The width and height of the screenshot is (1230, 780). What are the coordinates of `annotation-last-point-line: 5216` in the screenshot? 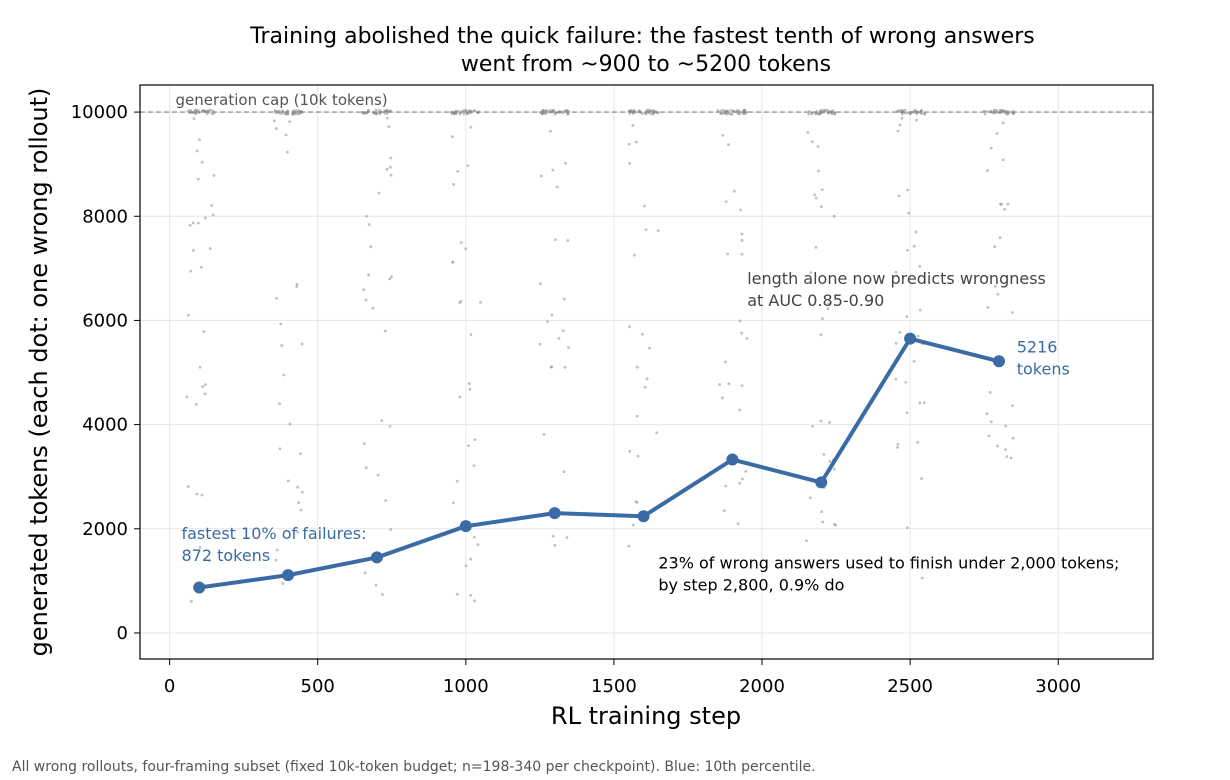 It's located at (1037, 347).